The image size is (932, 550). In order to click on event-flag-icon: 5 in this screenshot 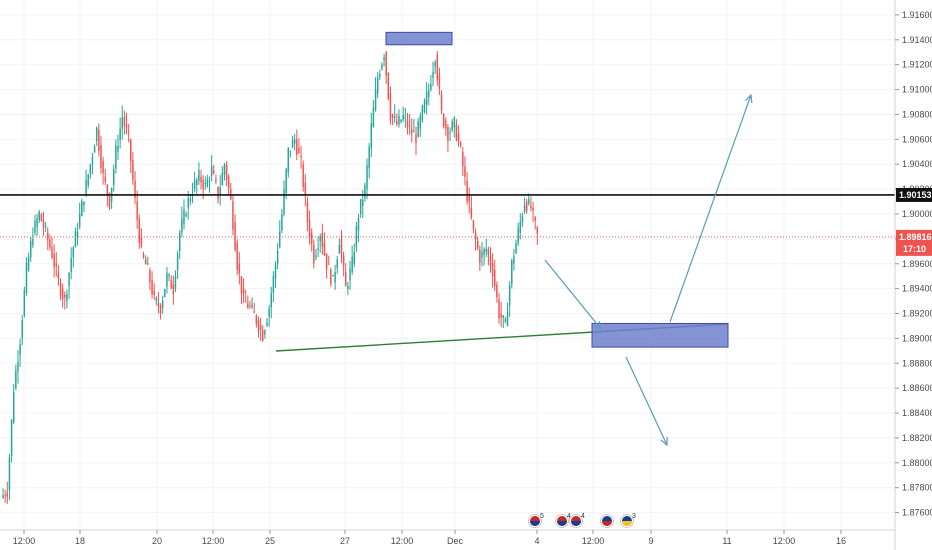, I will do `click(536, 520)`.